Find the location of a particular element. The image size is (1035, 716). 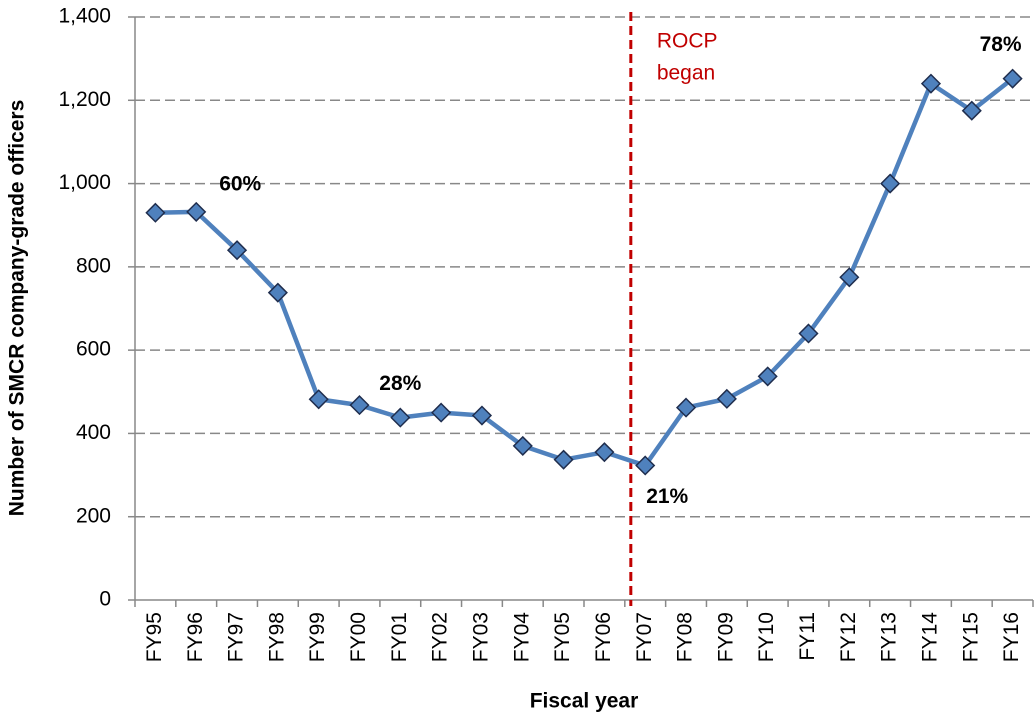

y-tick-label: 800 is located at coordinates (93, 265).